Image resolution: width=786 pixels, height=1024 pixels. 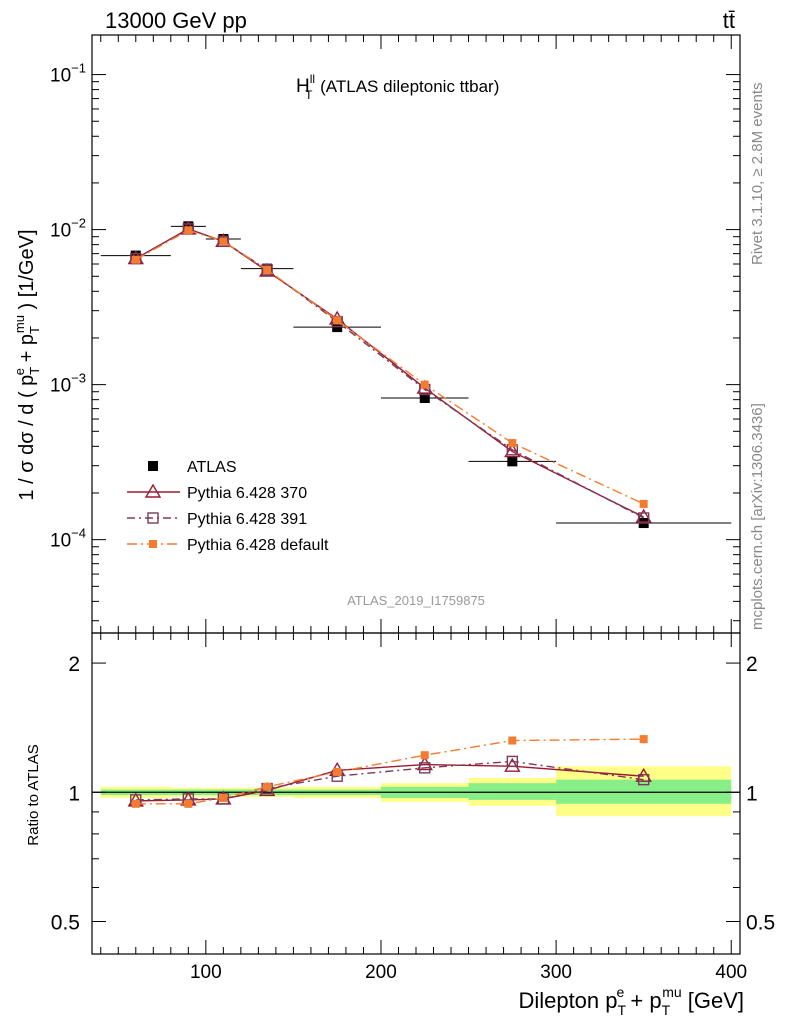 I want to click on legend-marker-atlas, so click(x=153, y=466).